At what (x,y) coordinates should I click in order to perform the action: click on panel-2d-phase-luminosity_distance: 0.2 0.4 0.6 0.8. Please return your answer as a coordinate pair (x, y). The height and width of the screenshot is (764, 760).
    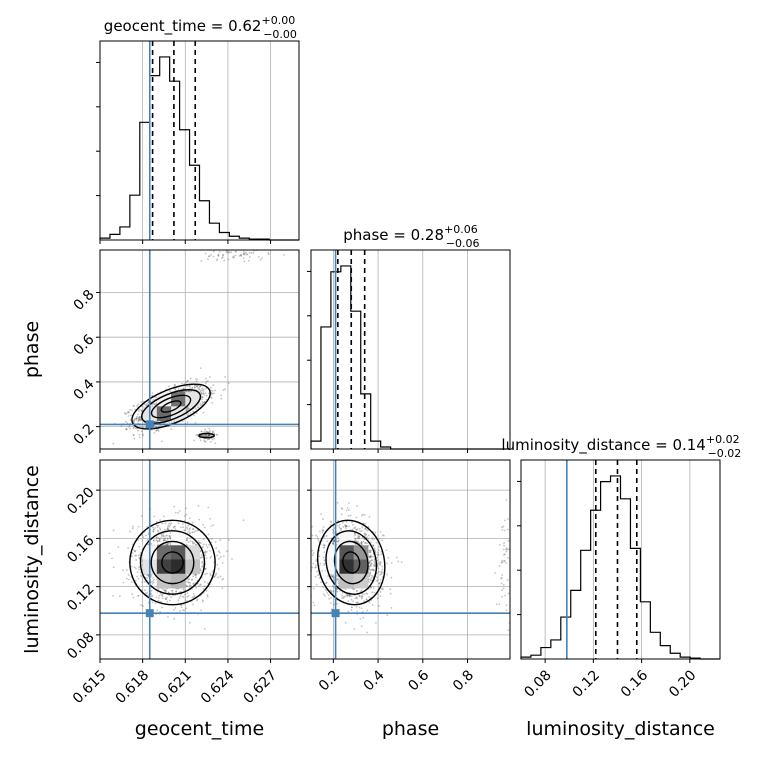
    Looking at the image, I should click on (409, 576).